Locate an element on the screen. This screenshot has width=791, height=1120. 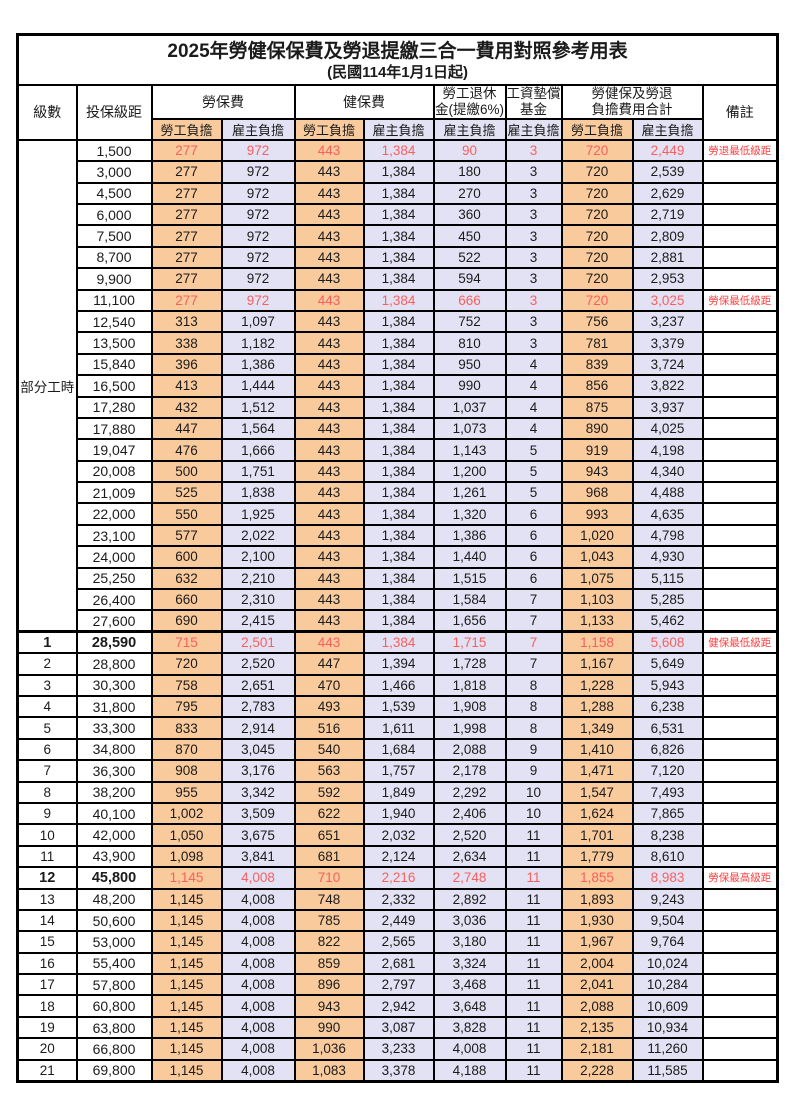
col-header-pension: 勞工退休 金(提繳6%) is located at coordinates (469, 102).